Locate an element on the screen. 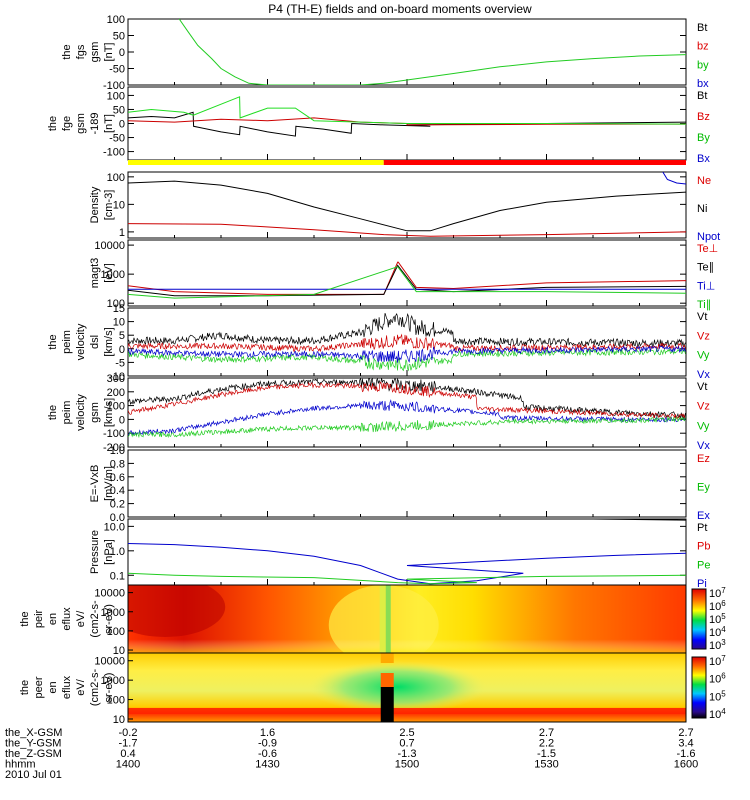  series-fgs-by is located at coordinates (432, 52).